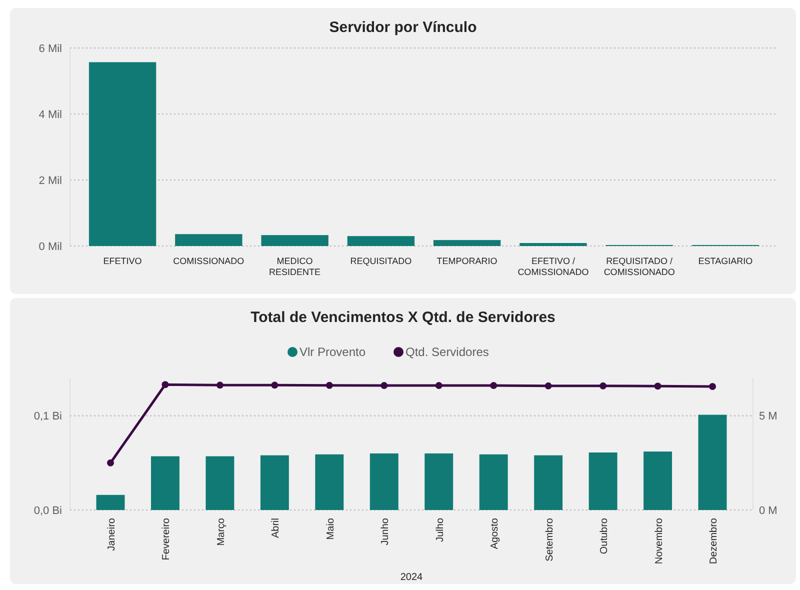  Describe the element at coordinates (467, 261) in the screenshot. I see `x-tick-label: TEMPORARIO` at that location.